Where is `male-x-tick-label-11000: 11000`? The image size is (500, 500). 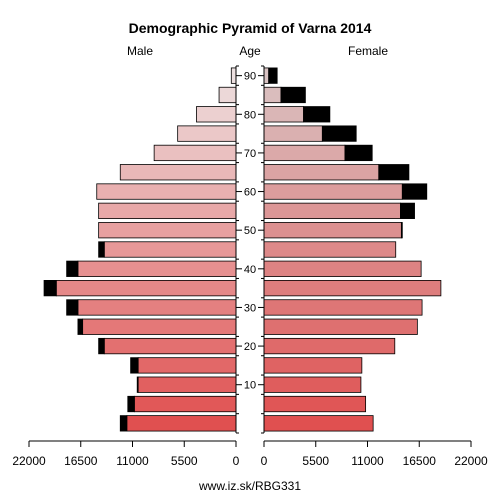
male-x-tick-label-11000: 11000 is located at coordinates (132, 461).